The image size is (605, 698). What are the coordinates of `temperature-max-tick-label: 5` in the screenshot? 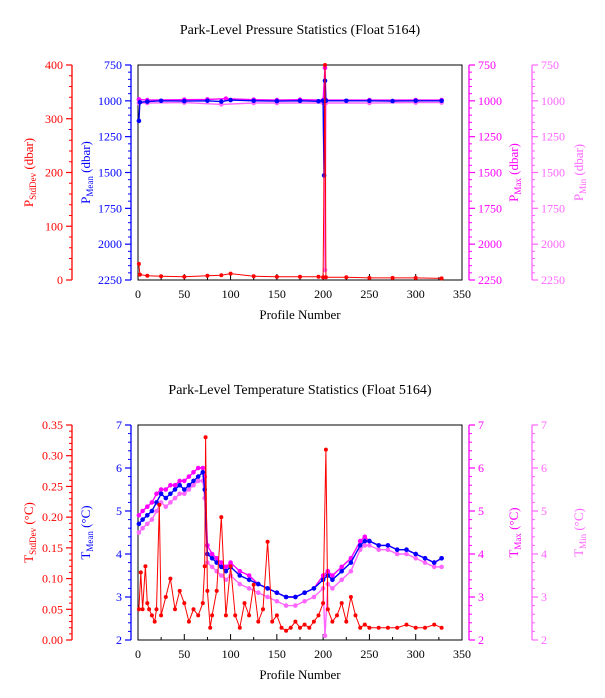 It's located at (481, 511).